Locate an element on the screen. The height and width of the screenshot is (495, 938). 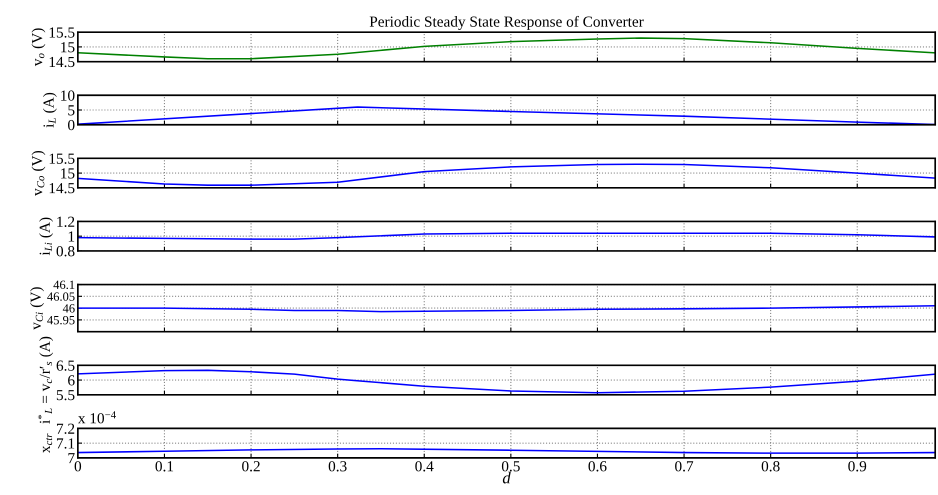
y-tick-label: 1 is located at coordinates (71, 236).